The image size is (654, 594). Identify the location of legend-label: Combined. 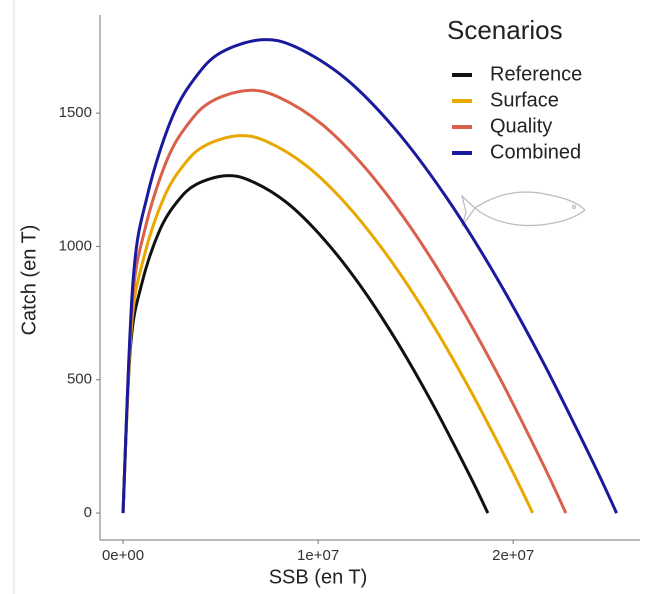
(535, 152).